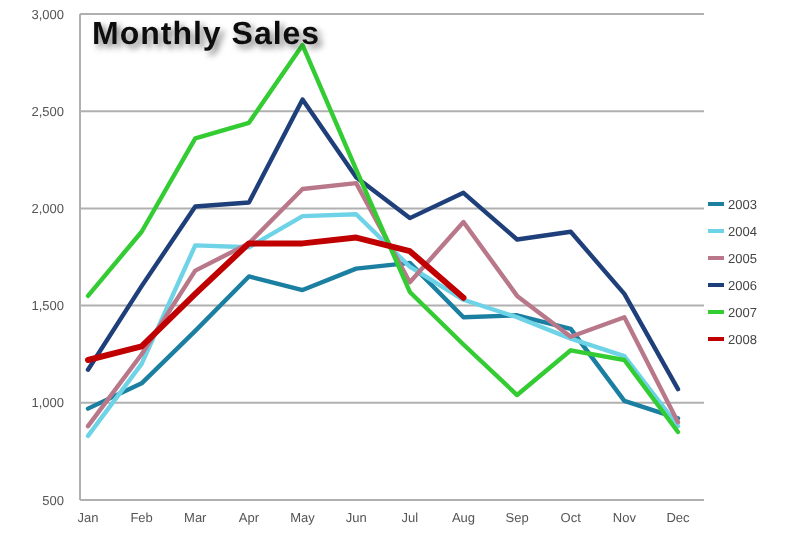 The height and width of the screenshot is (544, 800). I want to click on chart-title: Monthly Sales, so click(206, 35).